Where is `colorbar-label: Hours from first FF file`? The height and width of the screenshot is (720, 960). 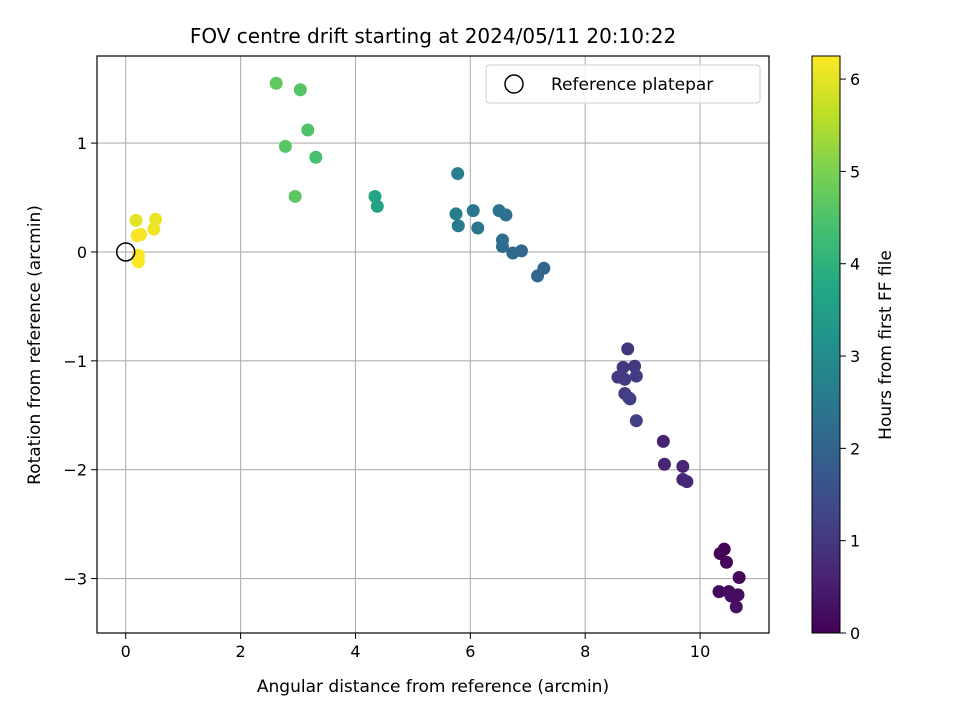
colorbar-label: Hours from first FF file is located at coordinates (886, 345).